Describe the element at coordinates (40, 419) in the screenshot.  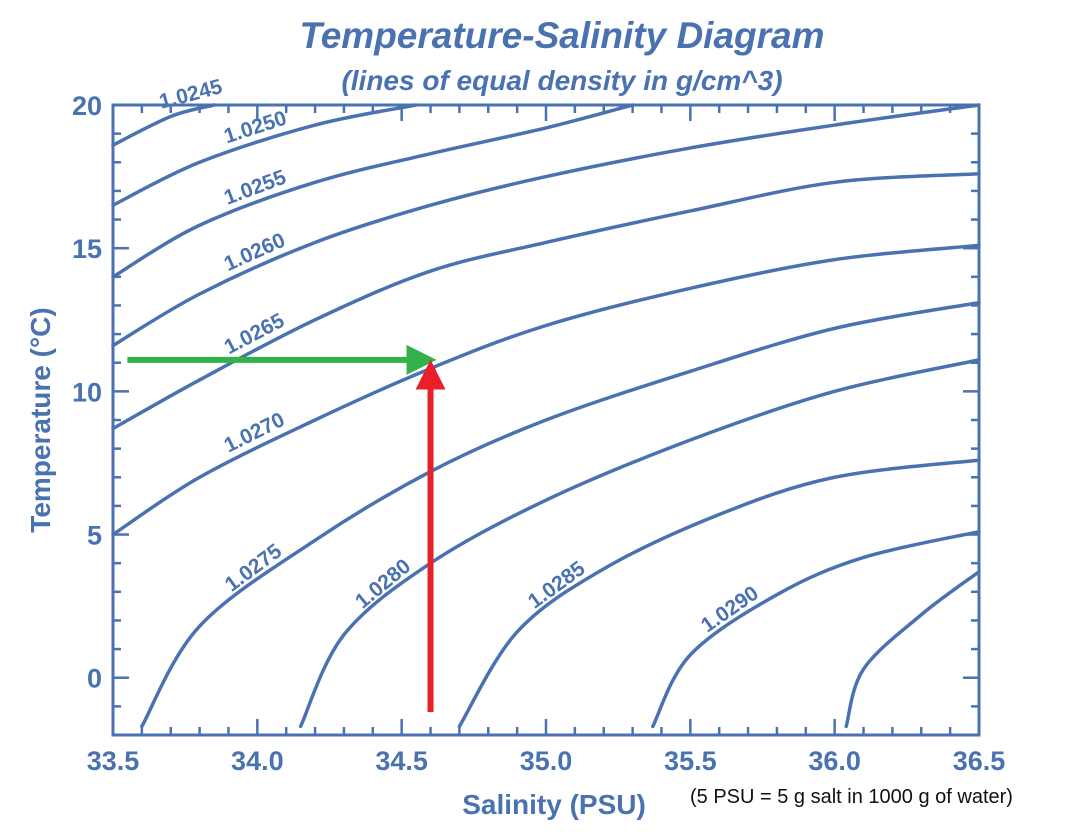
I see `y-axis-label: Temperature (°C)` at that location.